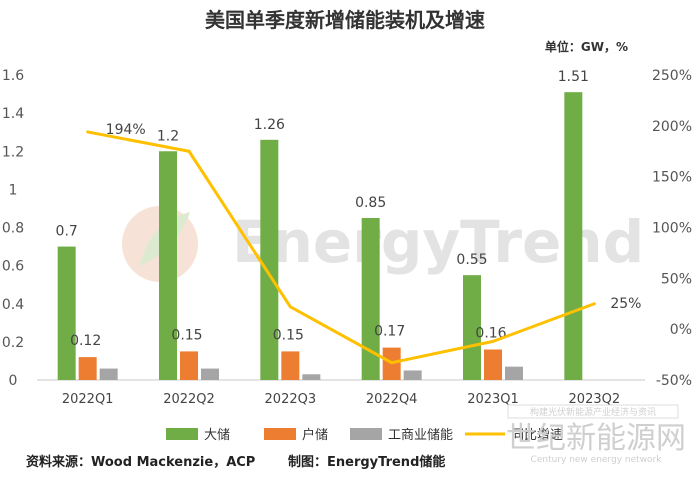 The image size is (700, 483). Describe the element at coordinates (13, 267) in the screenshot. I see `left-tick-label: 0.6` at that location.